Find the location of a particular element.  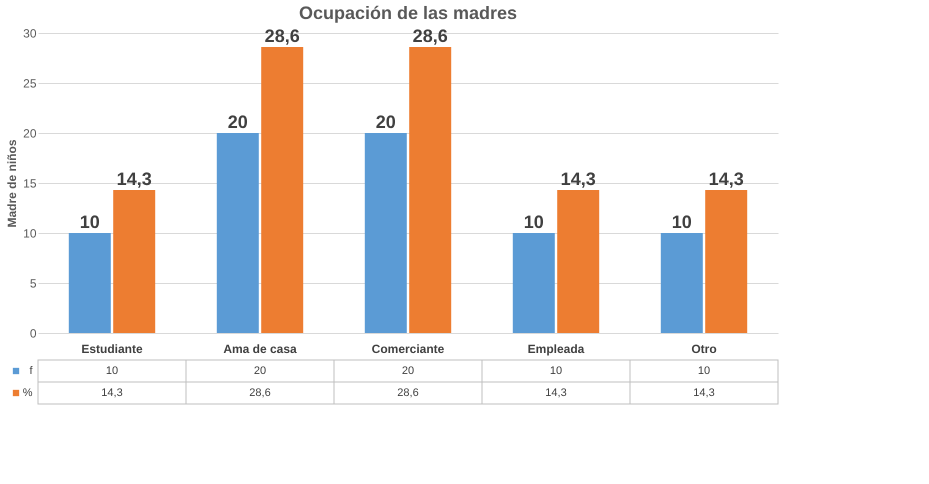

y-tick-label: 5 is located at coordinates (33, 283).